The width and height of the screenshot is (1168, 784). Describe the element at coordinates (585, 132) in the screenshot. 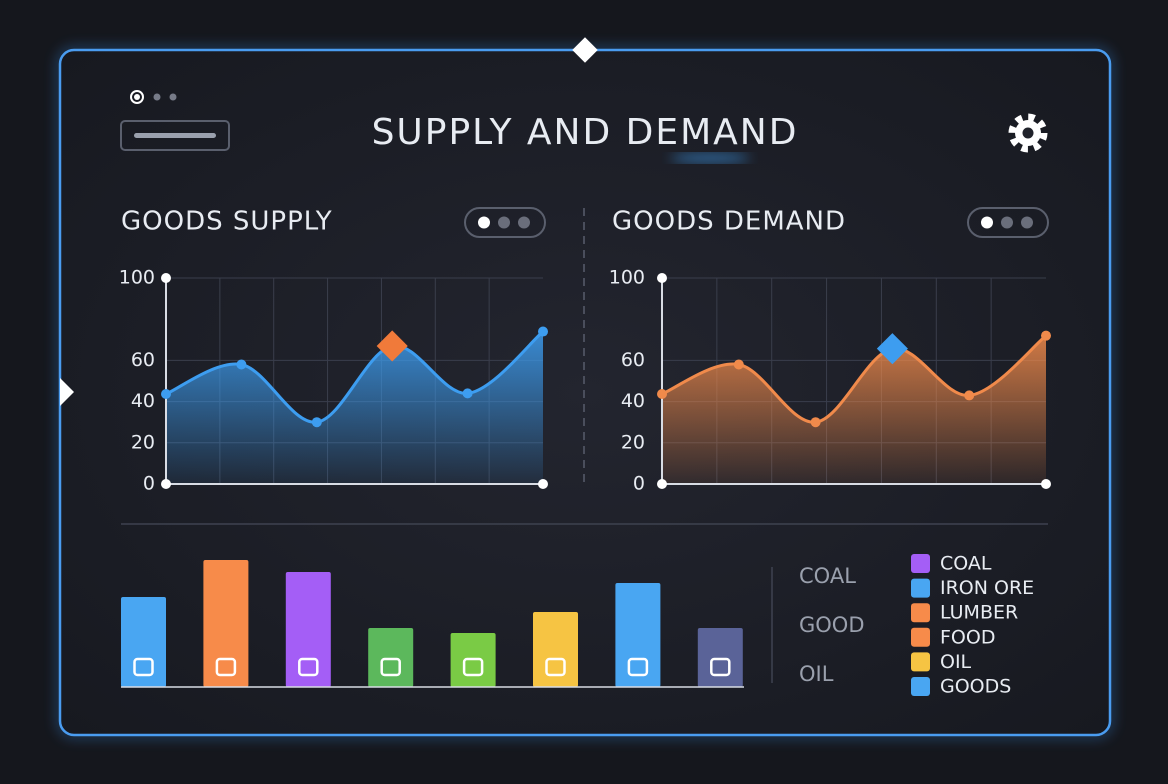

I see `title: SUPPLY AND DEMAND` at that location.